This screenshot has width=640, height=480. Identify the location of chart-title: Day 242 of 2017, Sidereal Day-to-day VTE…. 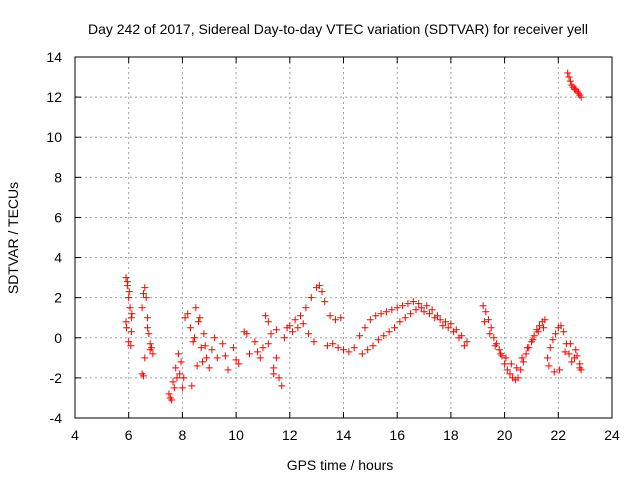
(338, 29).